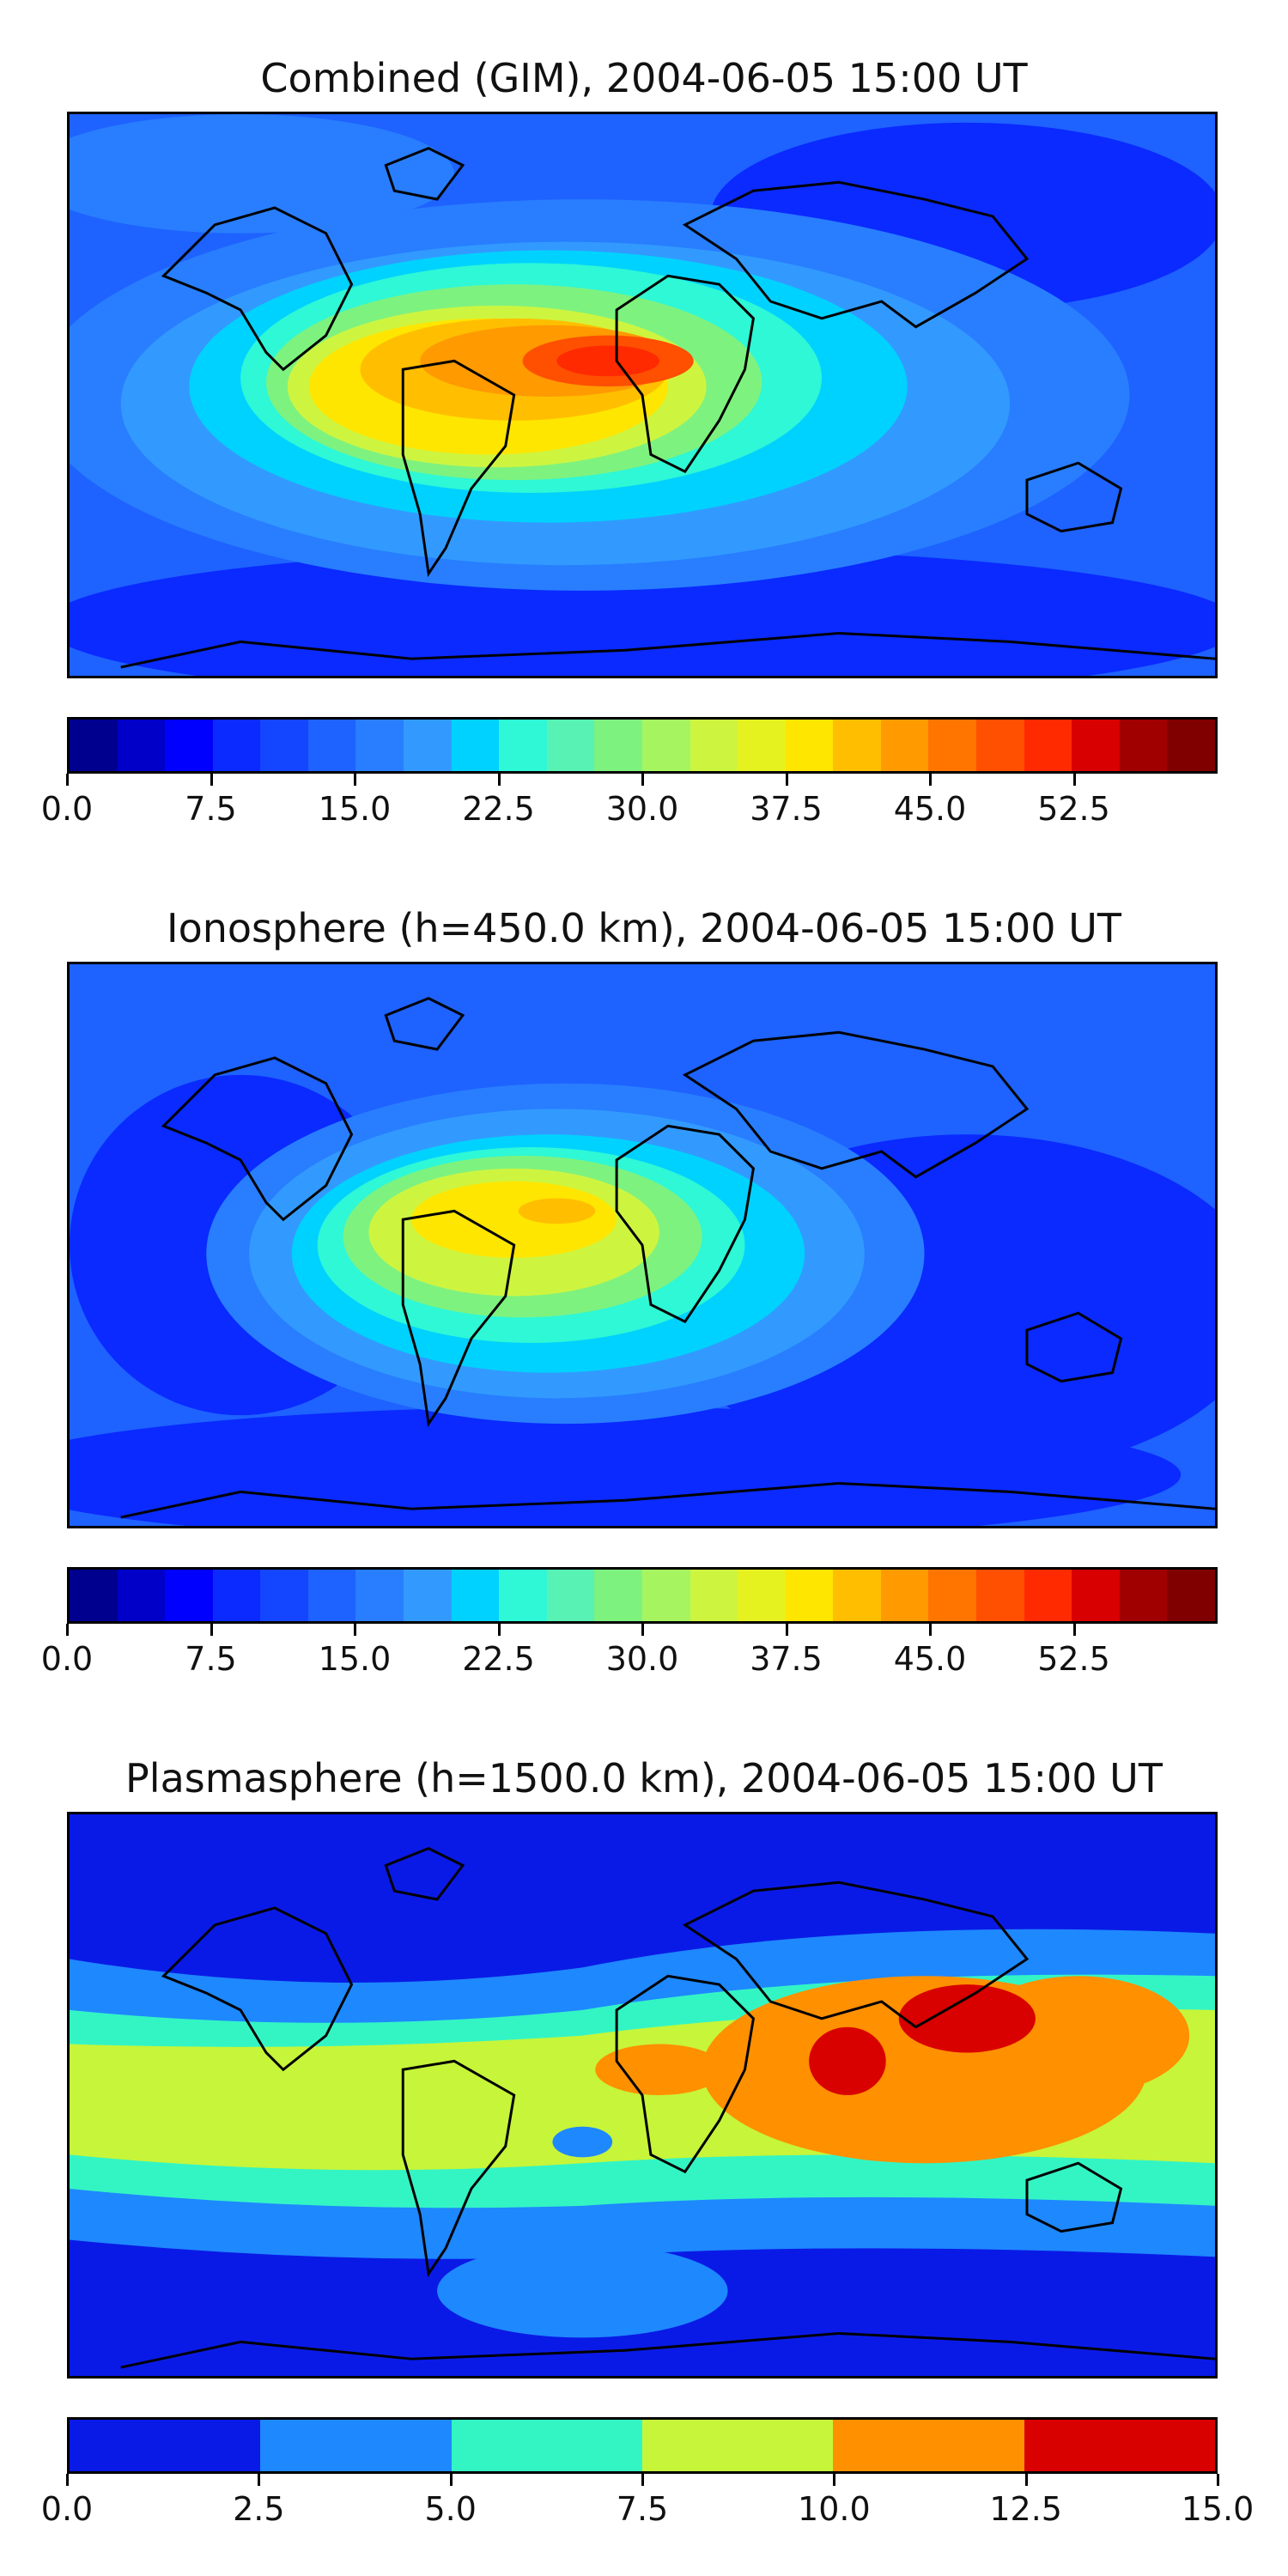  I want to click on colorbar-tick-label: 22.5, so click(499, 1659).